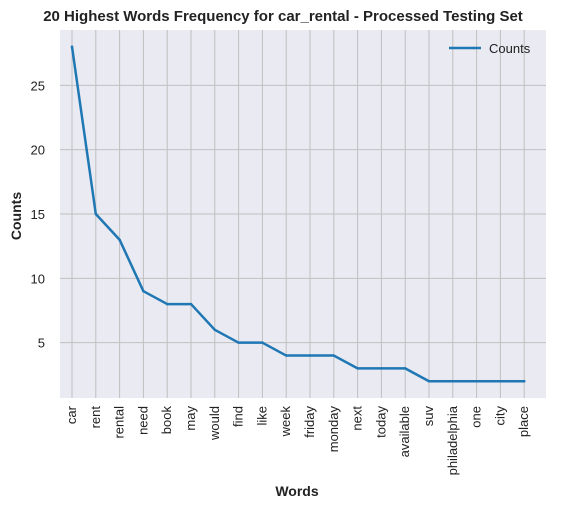 The image size is (574, 508). Describe the element at coordinates (190, 418) in the screenshot. I see `x-tick-label: may` at that location.